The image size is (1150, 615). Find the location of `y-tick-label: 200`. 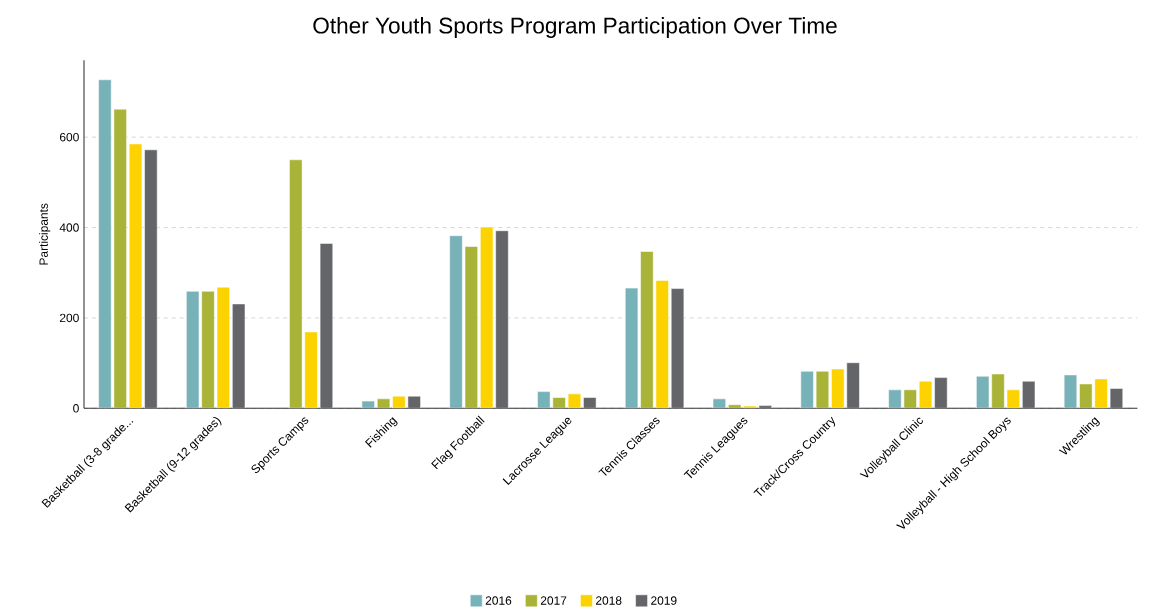

y-tick-label: 200 is located at coordinates (69, 318).